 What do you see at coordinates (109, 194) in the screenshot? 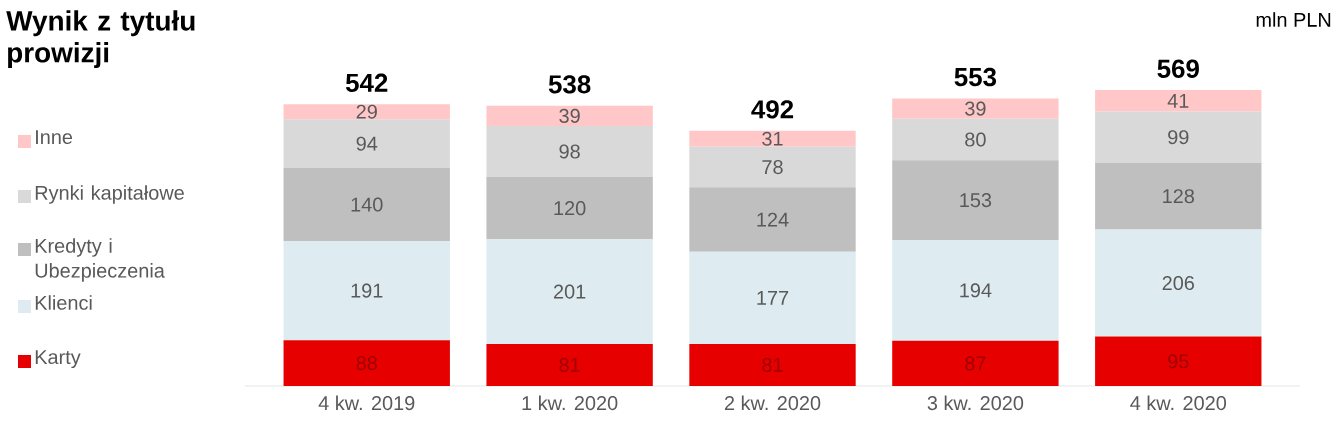
I see `legend-label: Rynki kapitałowe` at bounding box center [109, 194].